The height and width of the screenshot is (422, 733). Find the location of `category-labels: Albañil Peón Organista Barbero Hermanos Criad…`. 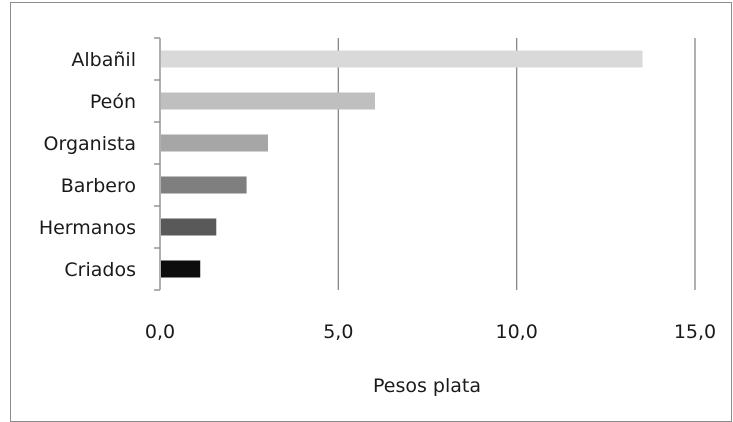

category-labels: Albañil Peón Organista Barbero Hermanos Criad… is located at coordinates (87, 165).